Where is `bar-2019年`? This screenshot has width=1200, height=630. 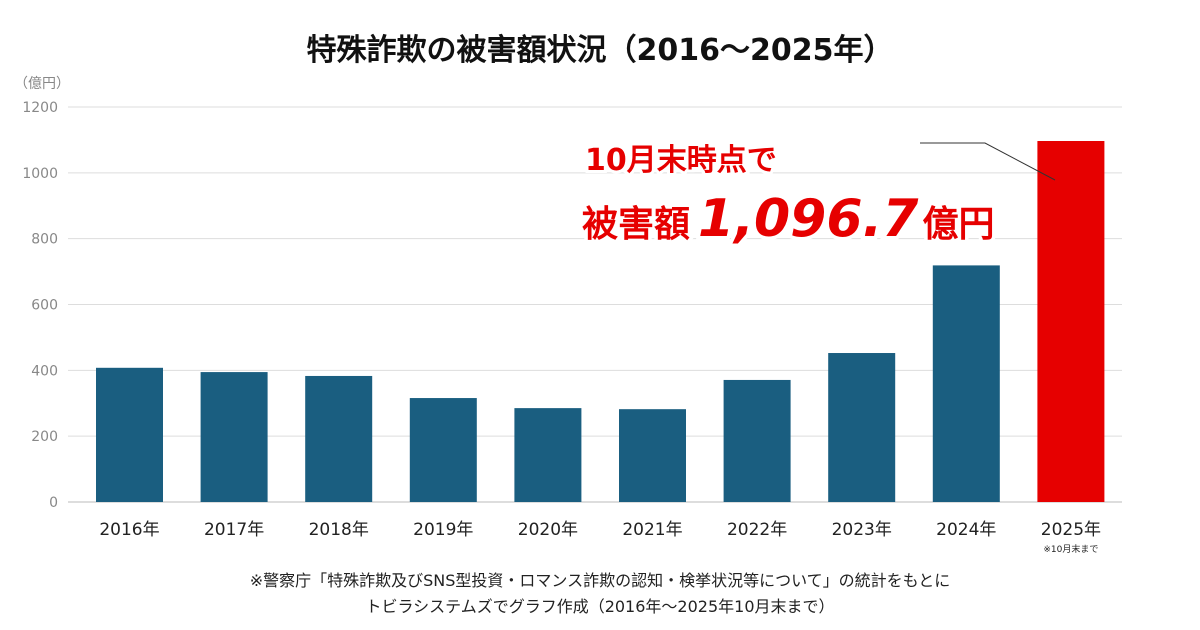 bar-2019年 is located at coordinates (443, 450).